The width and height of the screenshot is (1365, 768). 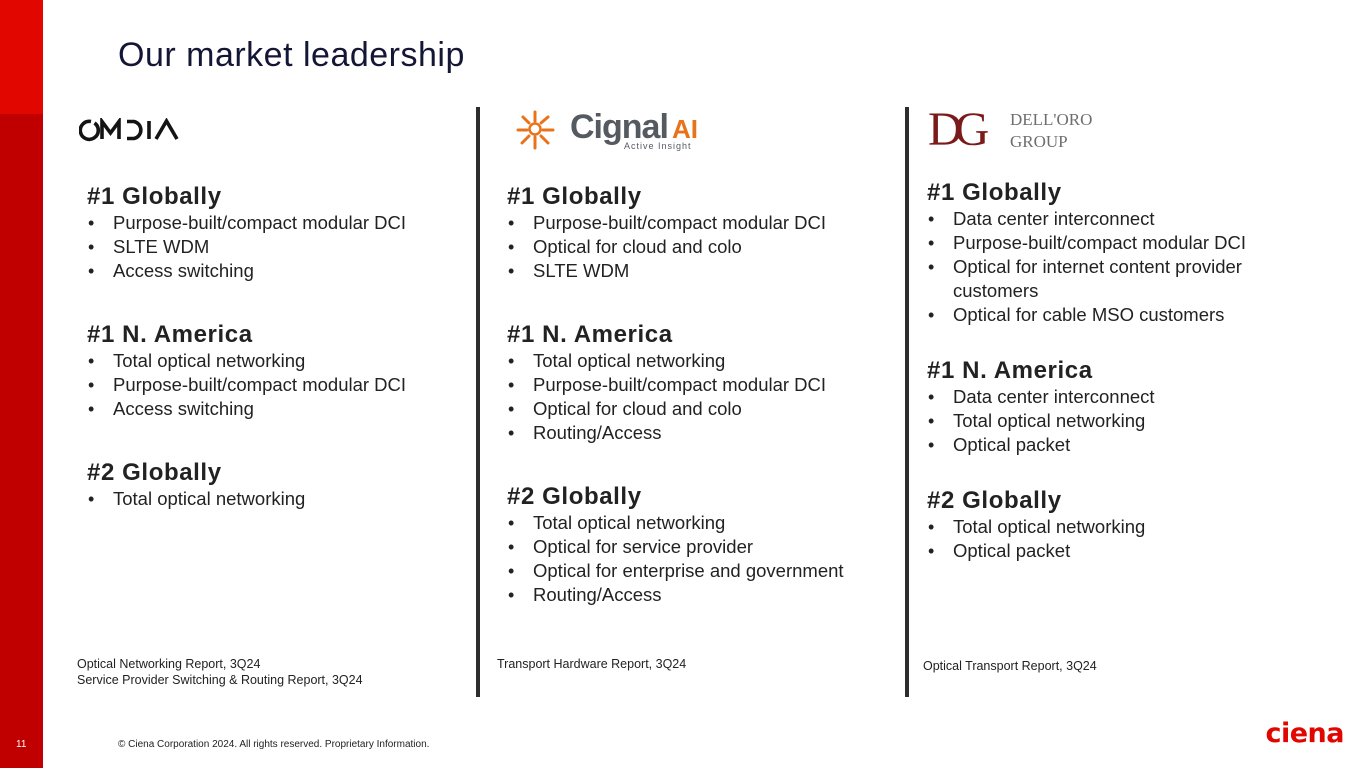 What do you see at coordinates (1051, 119) in the screenshot?
I see `delloro-name-line1: DELL'ORO` at bounding box center [1051, 119].